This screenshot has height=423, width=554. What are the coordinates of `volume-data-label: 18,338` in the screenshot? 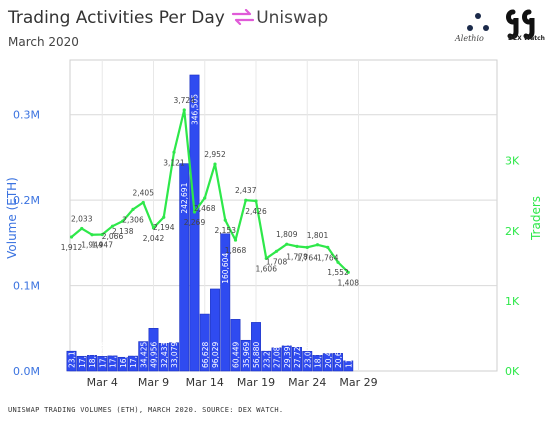 It's located at (92, 355).